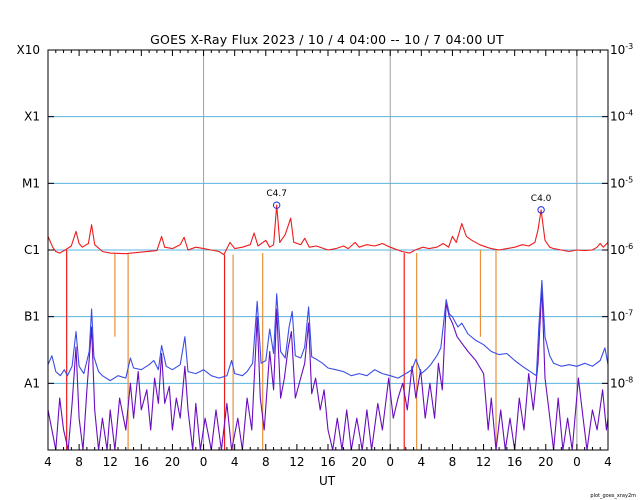  I want to click on footer-label: plot_goes_xray2m, so click(613, 496).